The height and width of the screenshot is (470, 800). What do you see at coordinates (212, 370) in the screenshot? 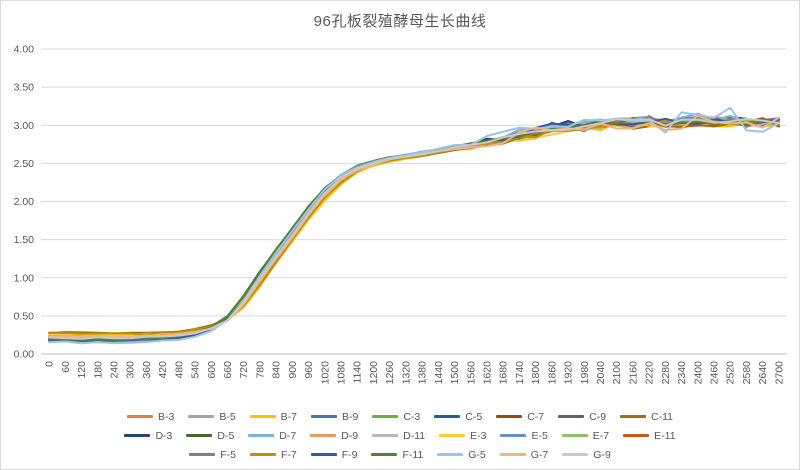
I see `x-tick-label: 600` at bounding box center [212, 370].